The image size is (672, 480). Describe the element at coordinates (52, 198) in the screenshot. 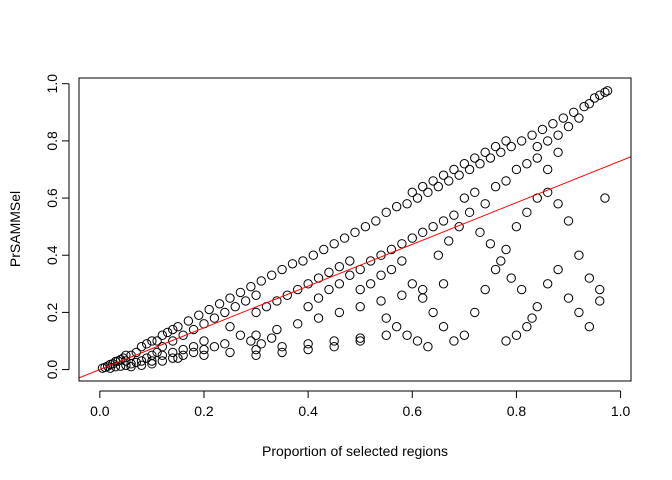

I see `y-tick-label: 0.6` at that location.